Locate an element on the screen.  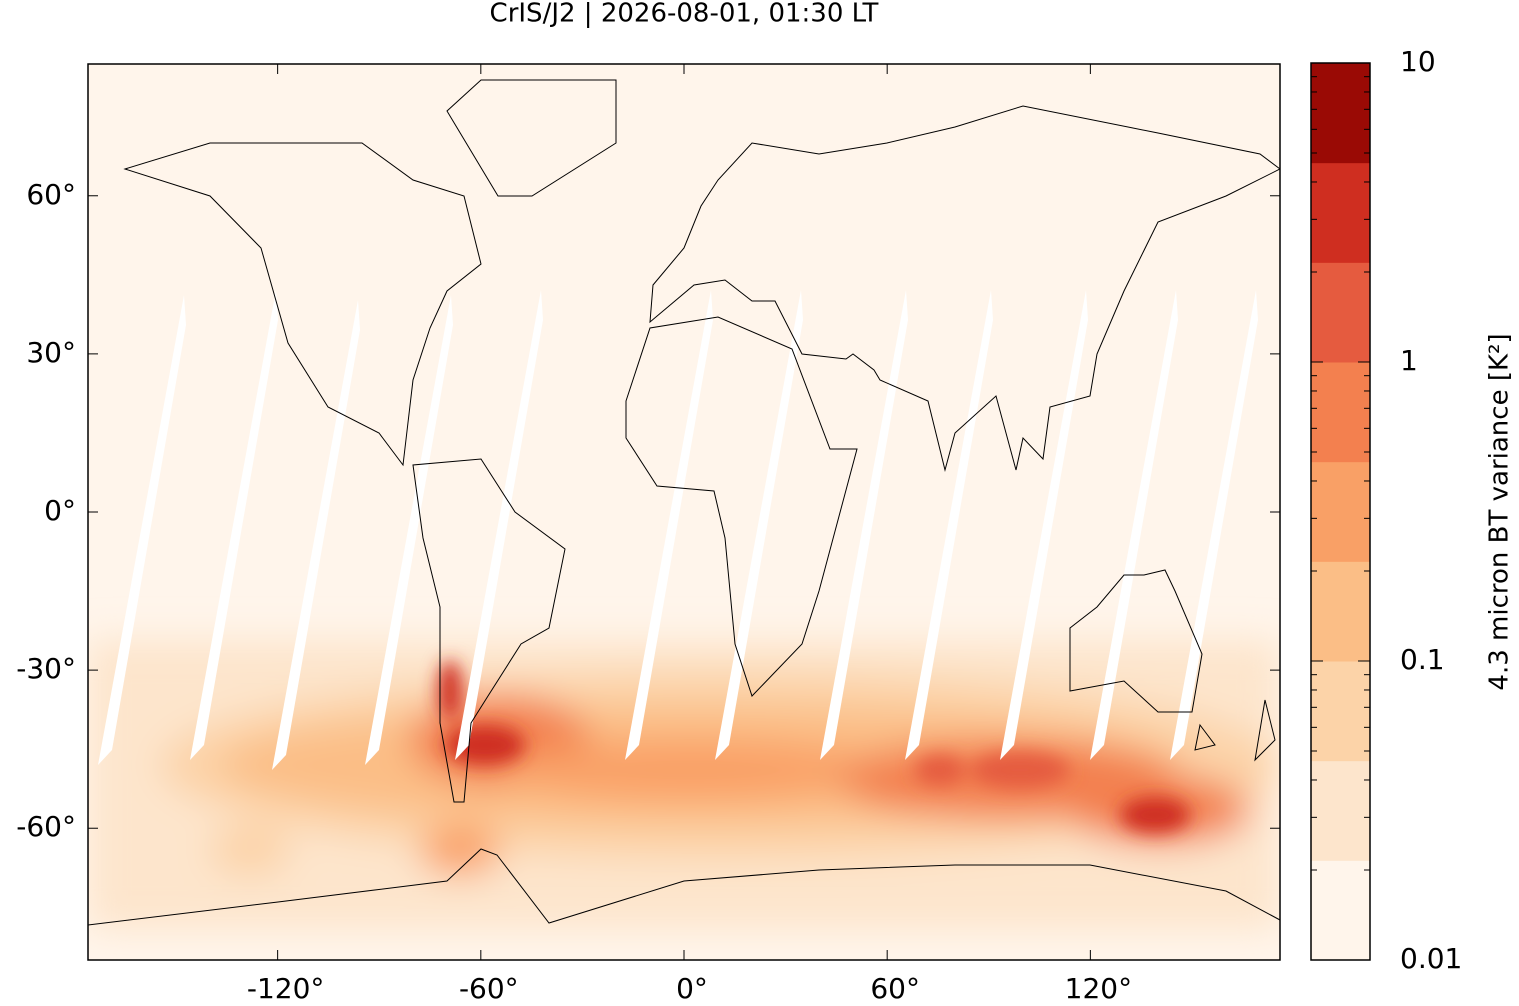
colorbar-label: 4.3 micron BT variance [K²] is located at coordinates (1500, 511).